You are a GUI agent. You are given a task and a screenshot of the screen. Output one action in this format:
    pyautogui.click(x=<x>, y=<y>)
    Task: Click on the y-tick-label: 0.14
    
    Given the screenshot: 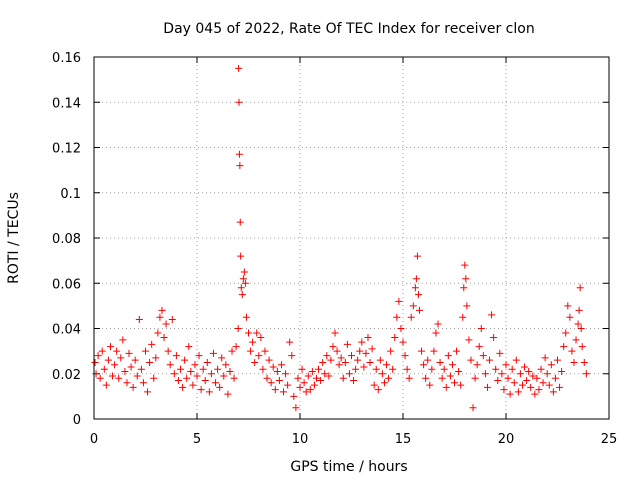 What is the action you would take?
    pyautogui.click(x=66, y=103)
    